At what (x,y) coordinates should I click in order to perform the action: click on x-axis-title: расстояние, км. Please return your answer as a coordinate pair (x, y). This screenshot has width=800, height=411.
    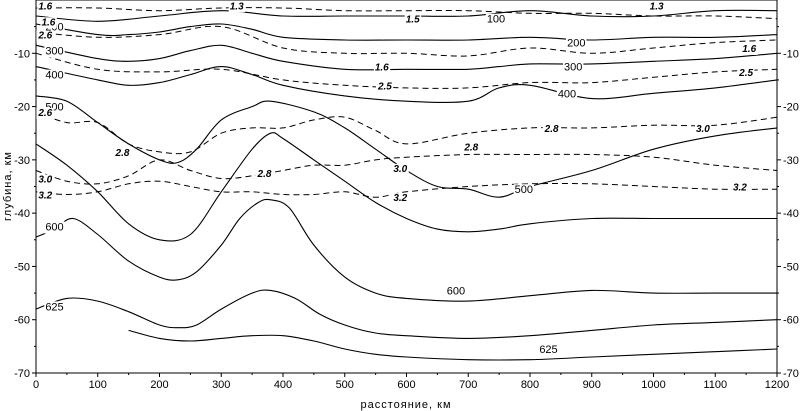
    Looking at the image, I should click on (405, 405).